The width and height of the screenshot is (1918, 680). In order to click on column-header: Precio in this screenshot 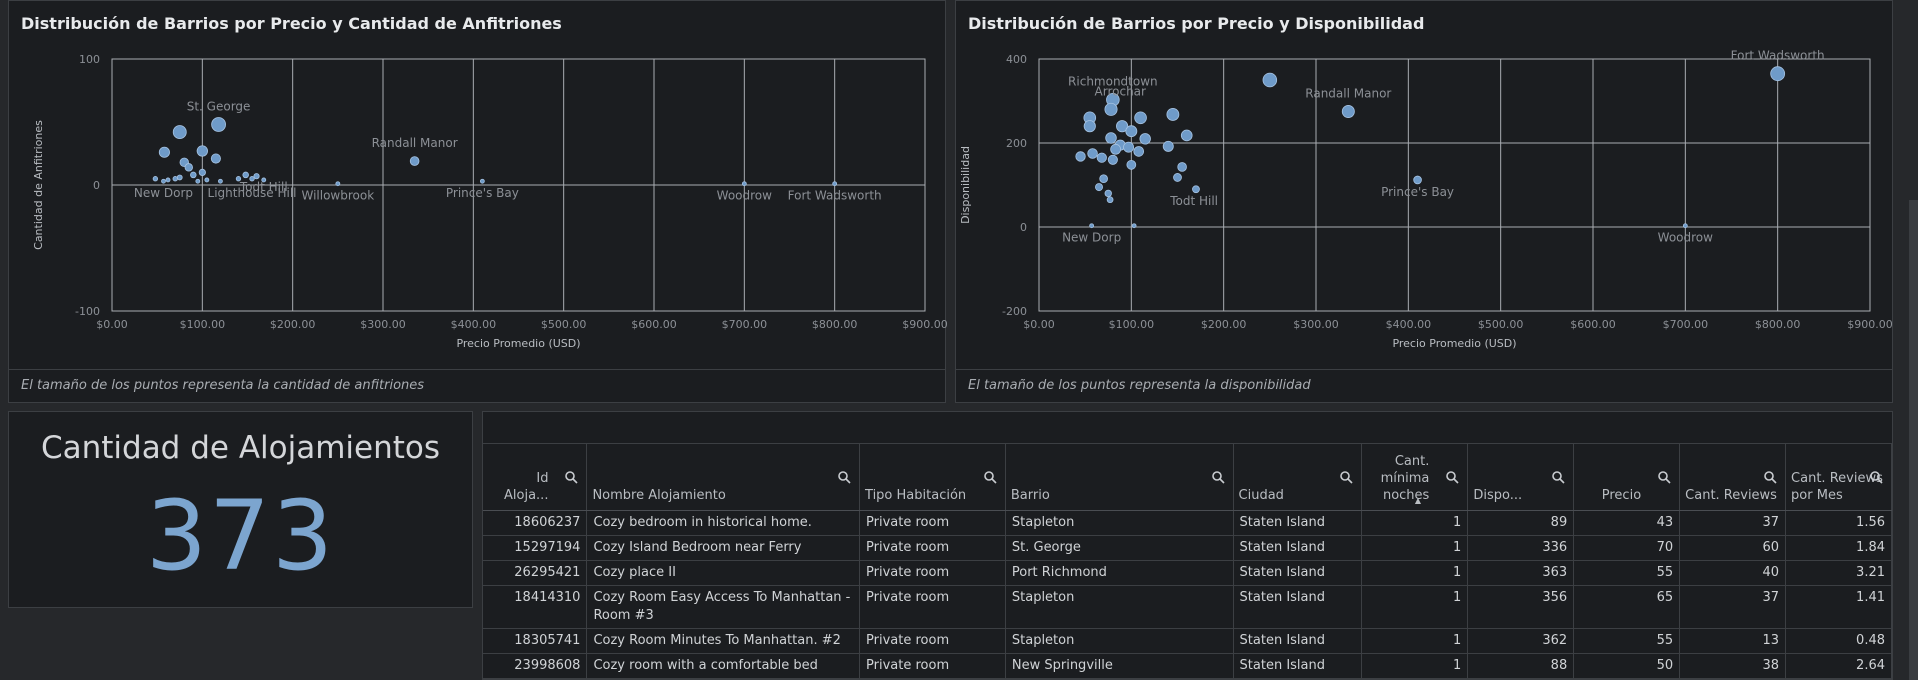, I will do `click(1627, 477)`.